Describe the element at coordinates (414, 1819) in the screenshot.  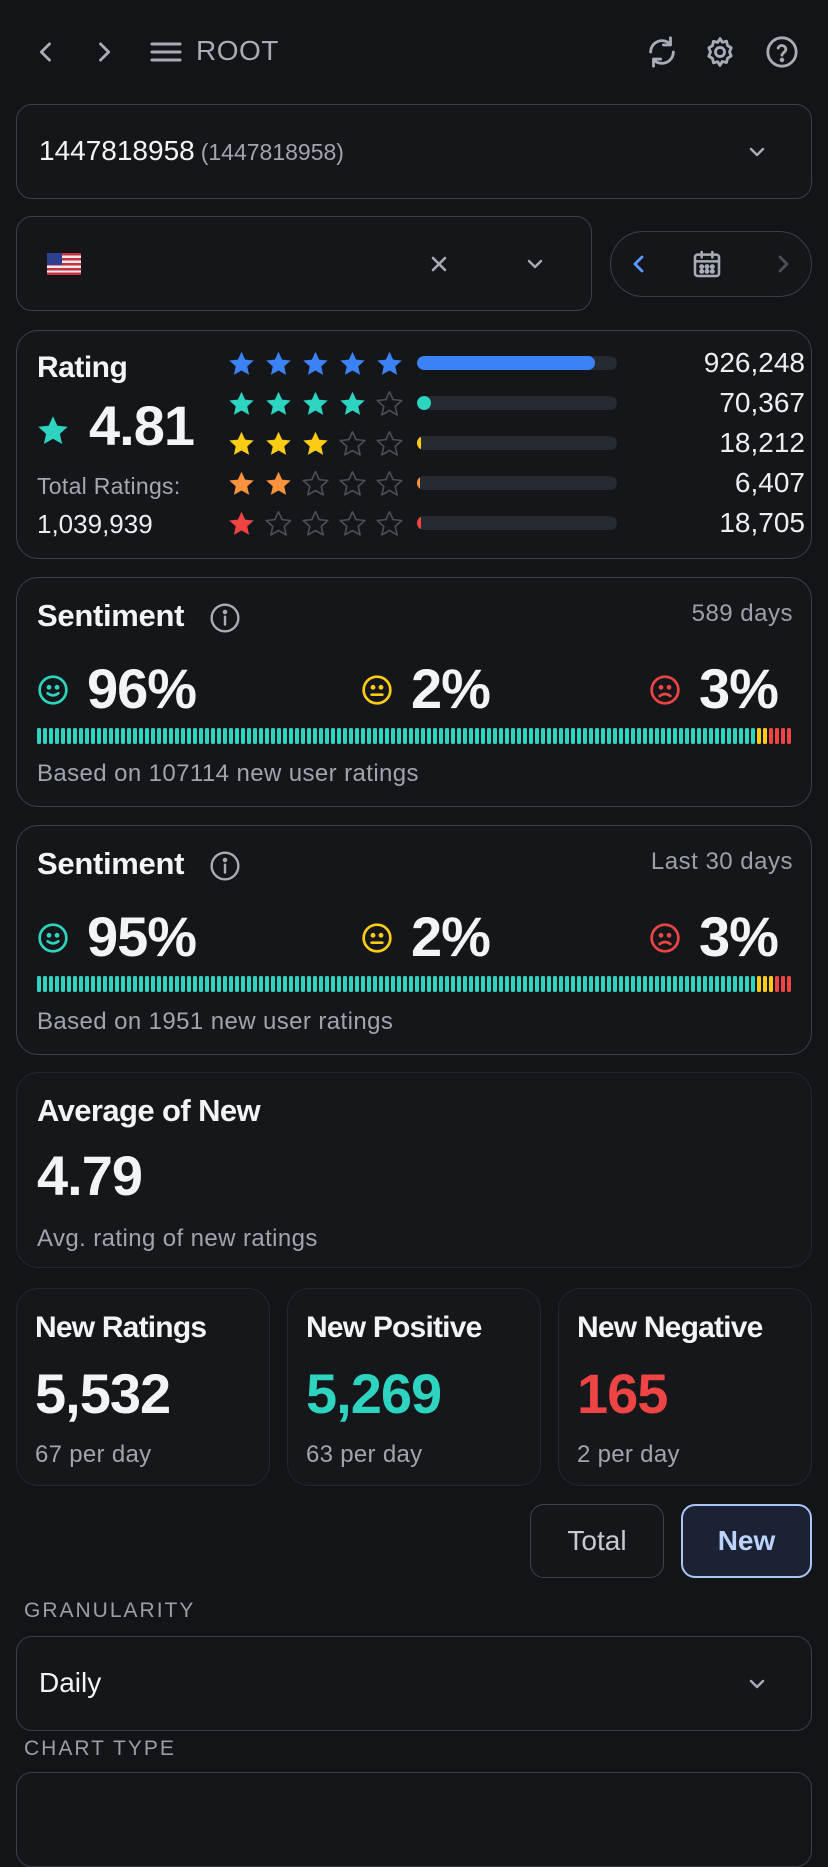
I see `chart-type-select` at that location.